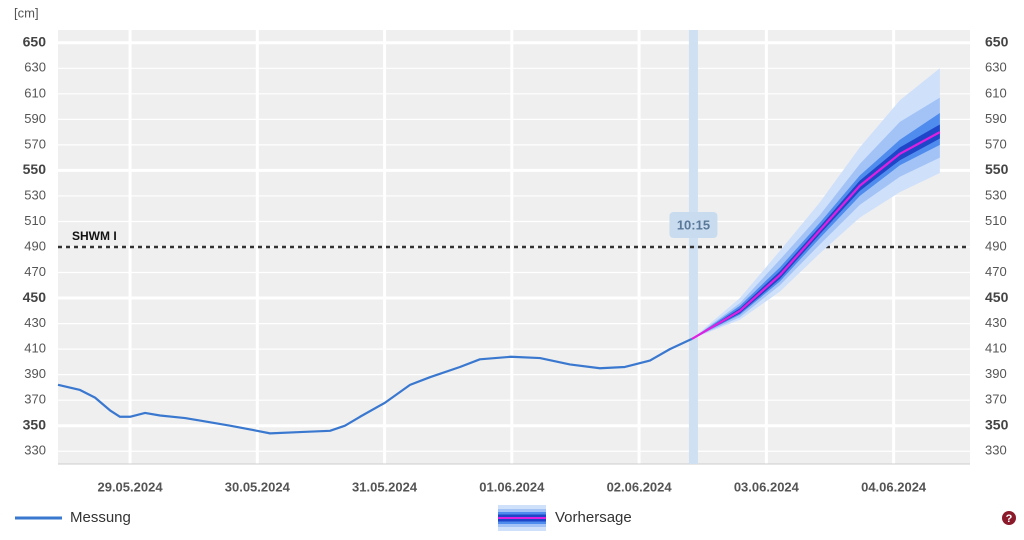 This screenshot has height=540, width=1024. Describe the element at coordinates (512, 486) in the screenshot. I see `x-tick-label: 01.06.2024` at that location.